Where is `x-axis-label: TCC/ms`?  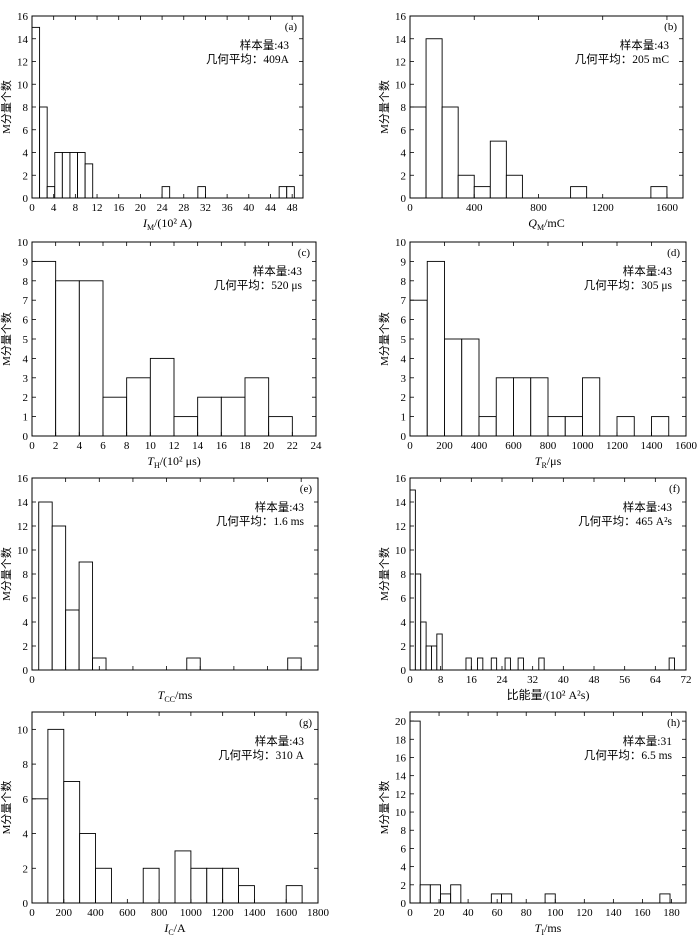
x-axis-label: TCC/ms is located at coordinates (175, 696).